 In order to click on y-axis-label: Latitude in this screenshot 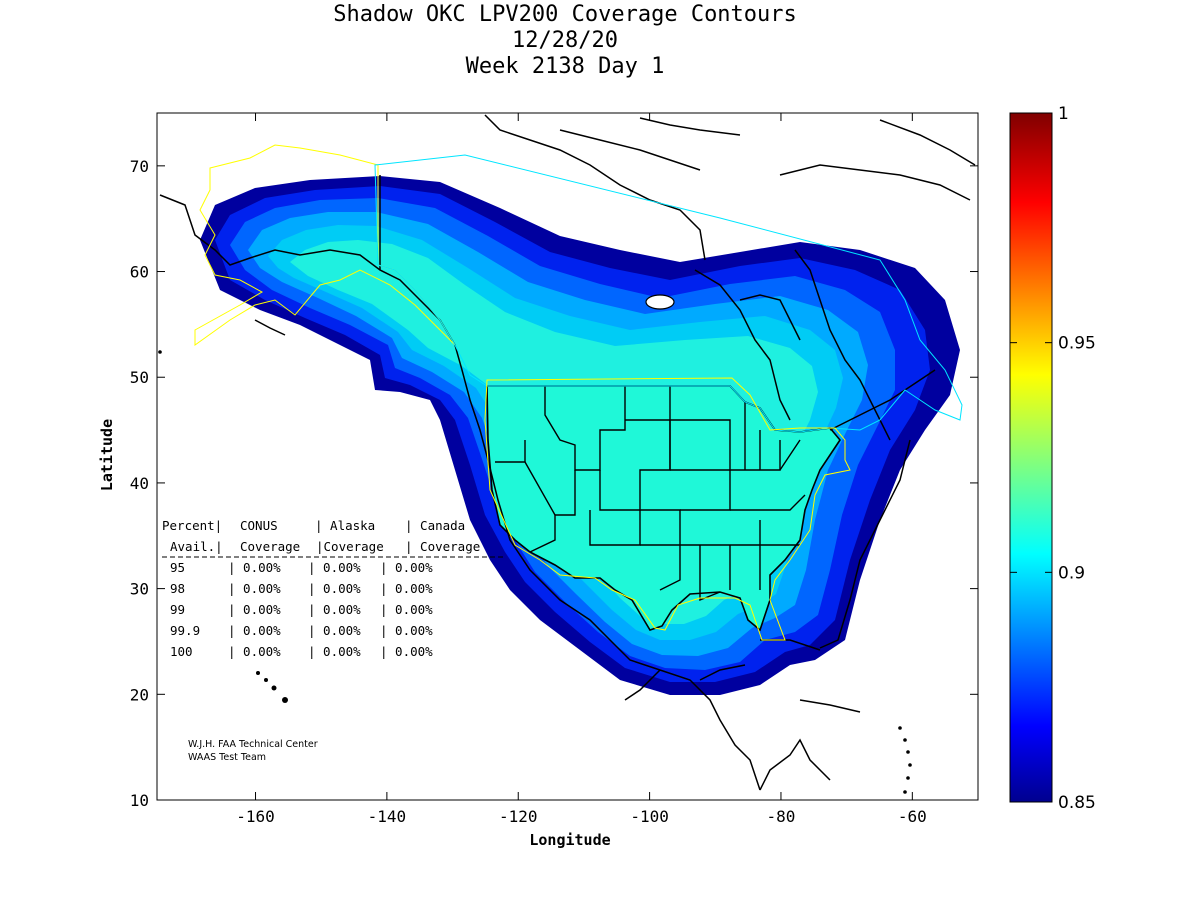, I will do `click(107, 455)`.